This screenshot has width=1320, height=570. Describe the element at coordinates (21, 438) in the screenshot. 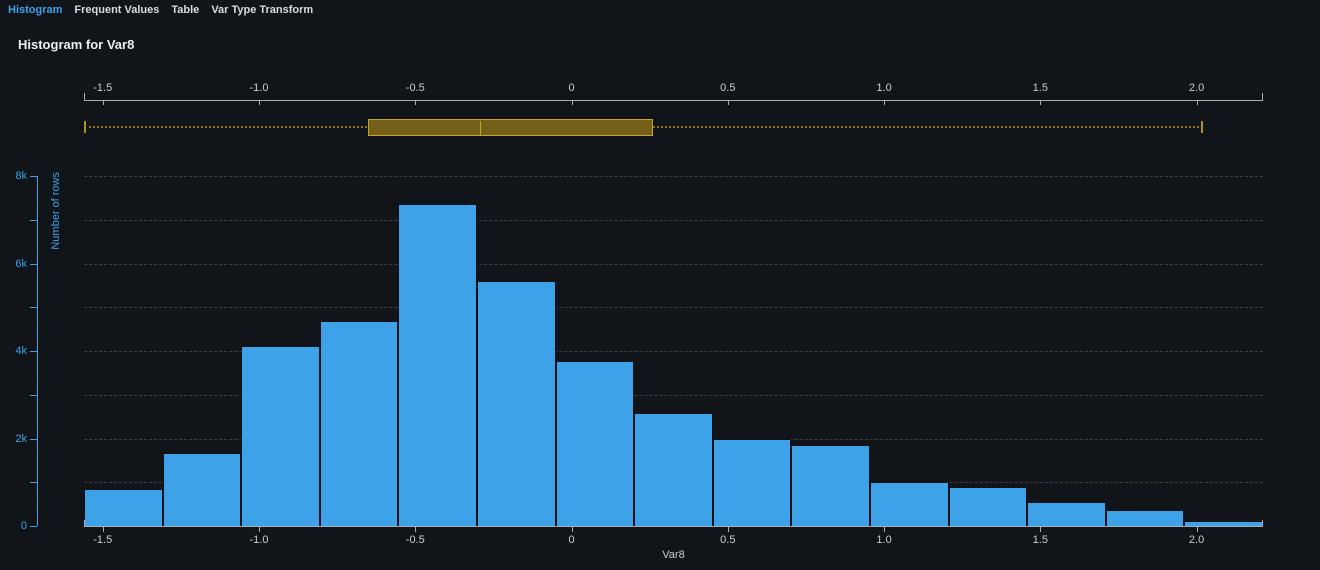

I see `y-axis-tick-label: 2k` at that location.